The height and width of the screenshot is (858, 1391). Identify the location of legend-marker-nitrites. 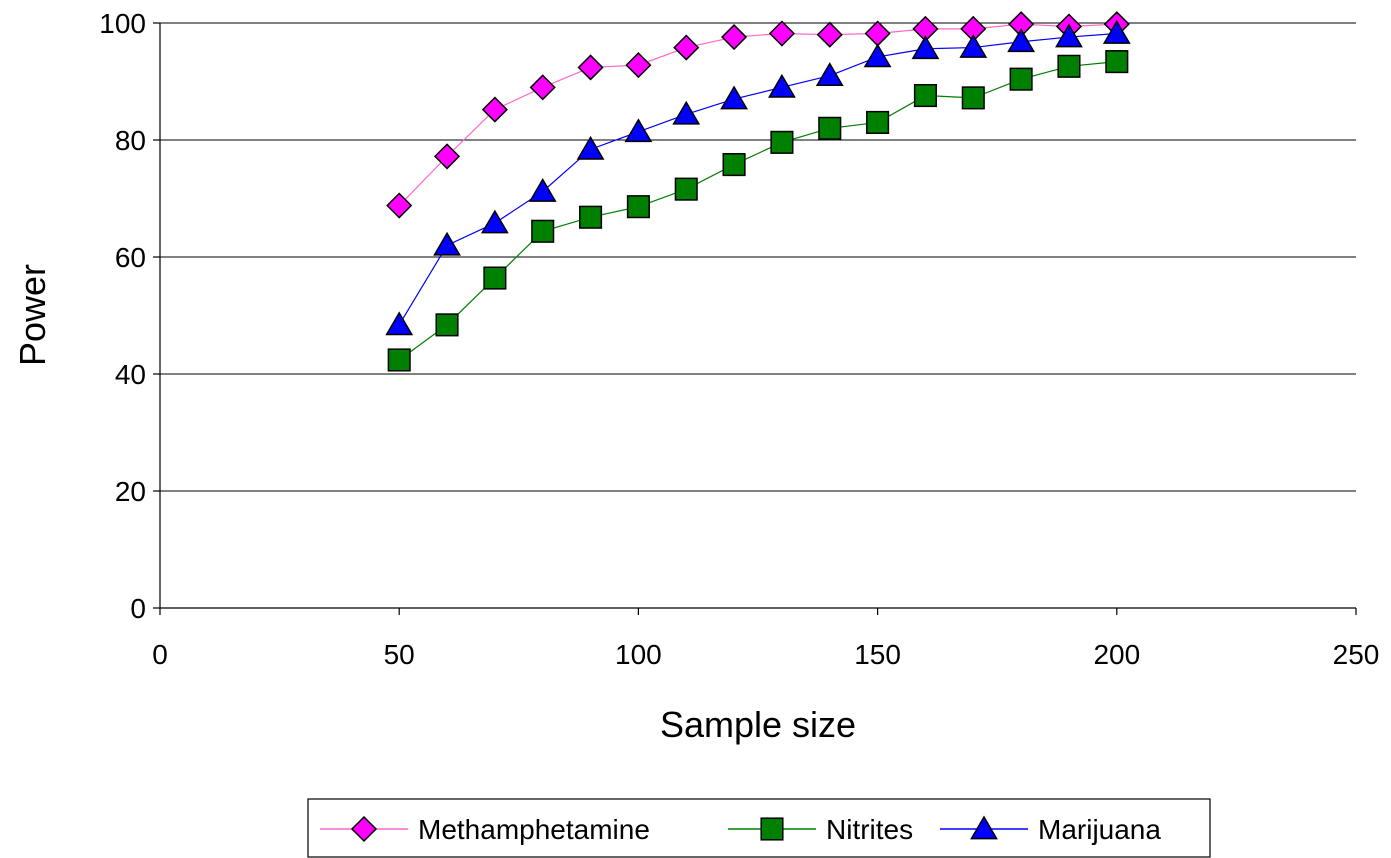
(772, 829).